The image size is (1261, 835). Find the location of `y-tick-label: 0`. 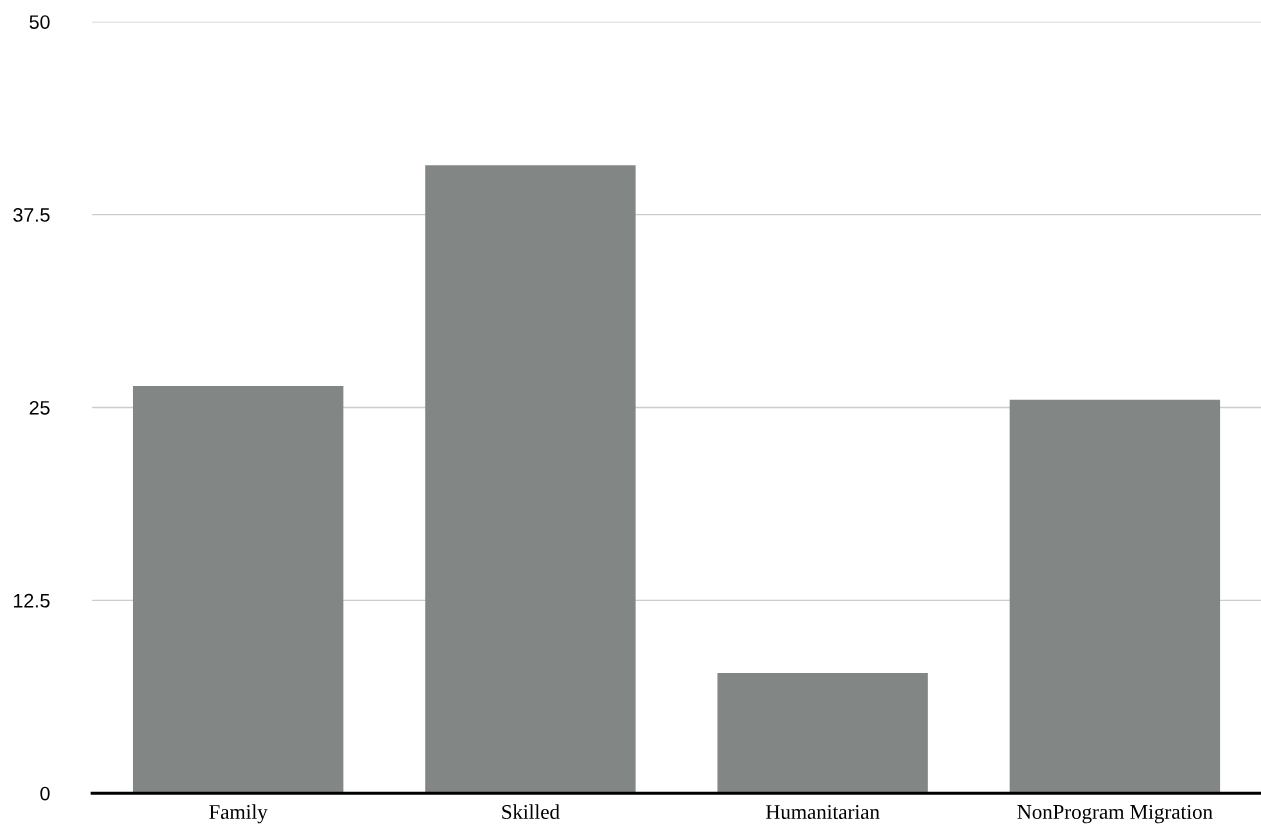

y-tick-label: 0 is located at coordinates (45, 793).